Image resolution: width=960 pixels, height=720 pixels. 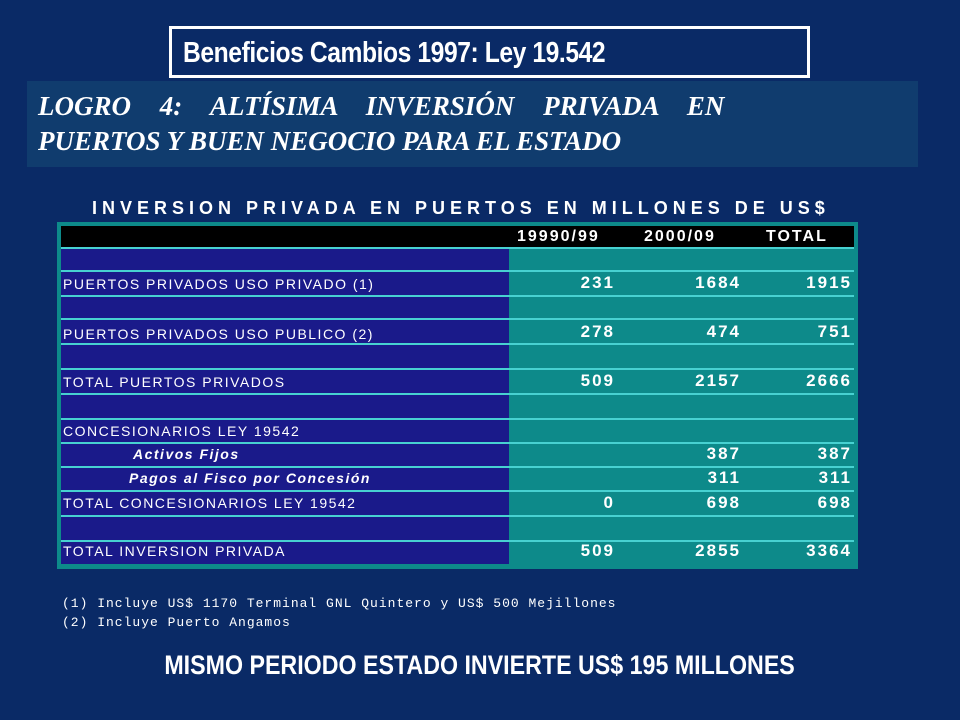 What do you see at coordinates (182, 431) in the screenshot?
I see `row-label: CONCESIONARIOS LEY 19542` at bounding box center [182, 431].